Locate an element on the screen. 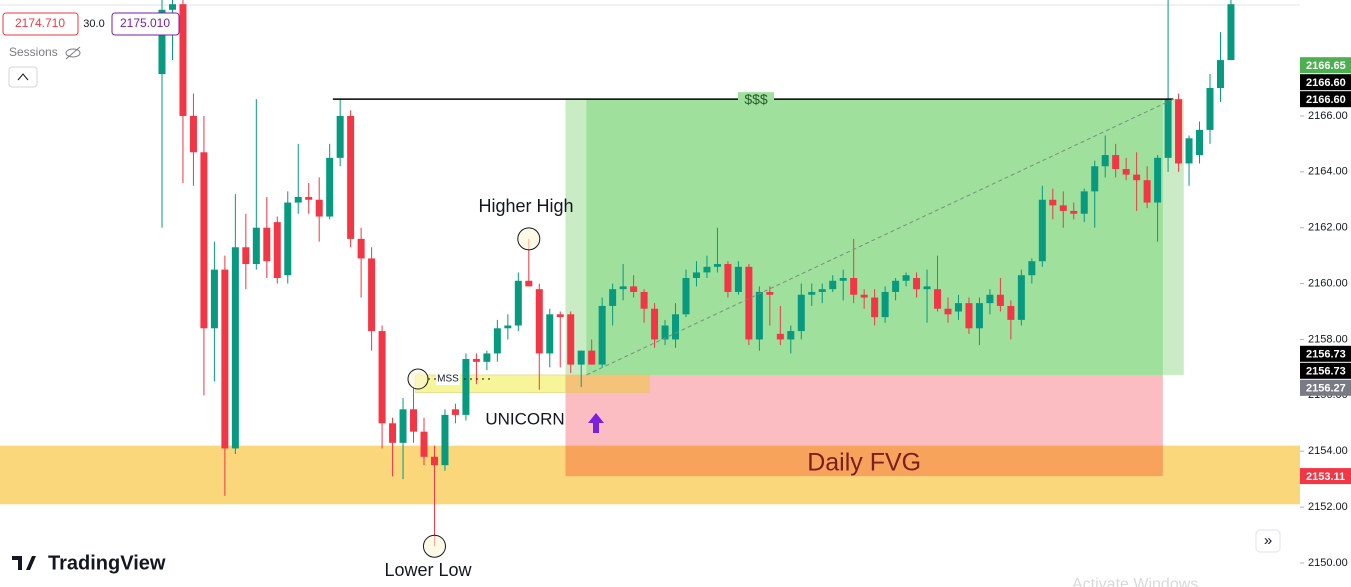 Image resolution: width=1351 pixels, height=587 pixels. y-tick-label: 2162.00 is located at coordinates (1328, 228).